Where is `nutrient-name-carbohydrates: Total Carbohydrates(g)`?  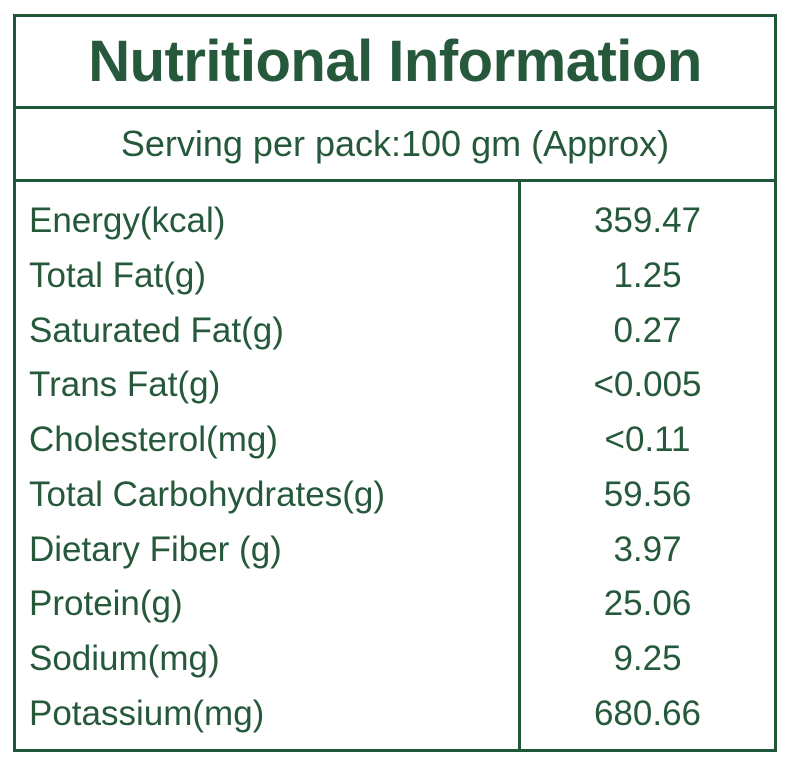 nutrient-name-carbohydrates: Total Carbohydrates(g) is located at coordinates (207, 494).